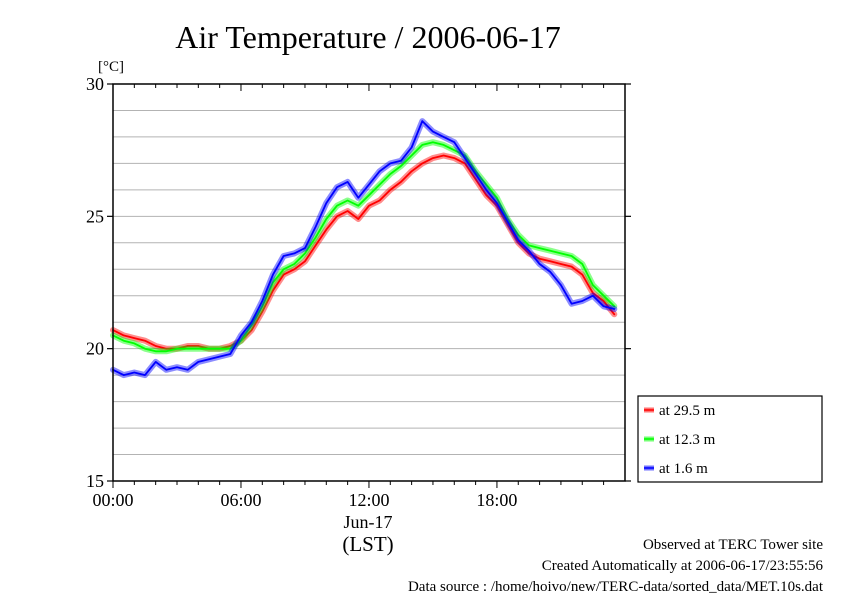  I want to click on legend: at 29.5 m at 12.3 m at 1.6 m, so click(730, 439).